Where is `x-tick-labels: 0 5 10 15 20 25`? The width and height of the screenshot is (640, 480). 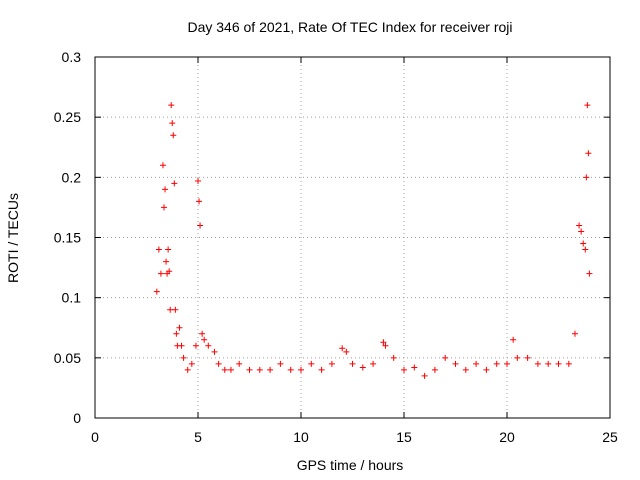
x-tick-labels: 0 5 10 15 20 25 is located at coordinates (354, 437).